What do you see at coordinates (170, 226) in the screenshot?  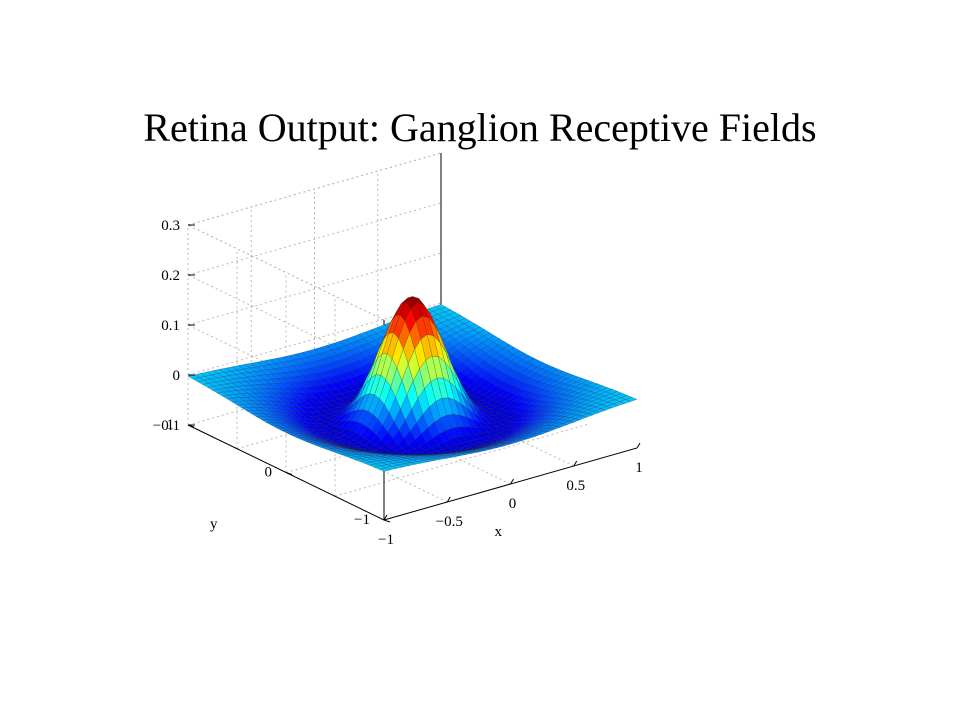 I see `z-tick-label: 0.3` at bounding box center [170, 226].